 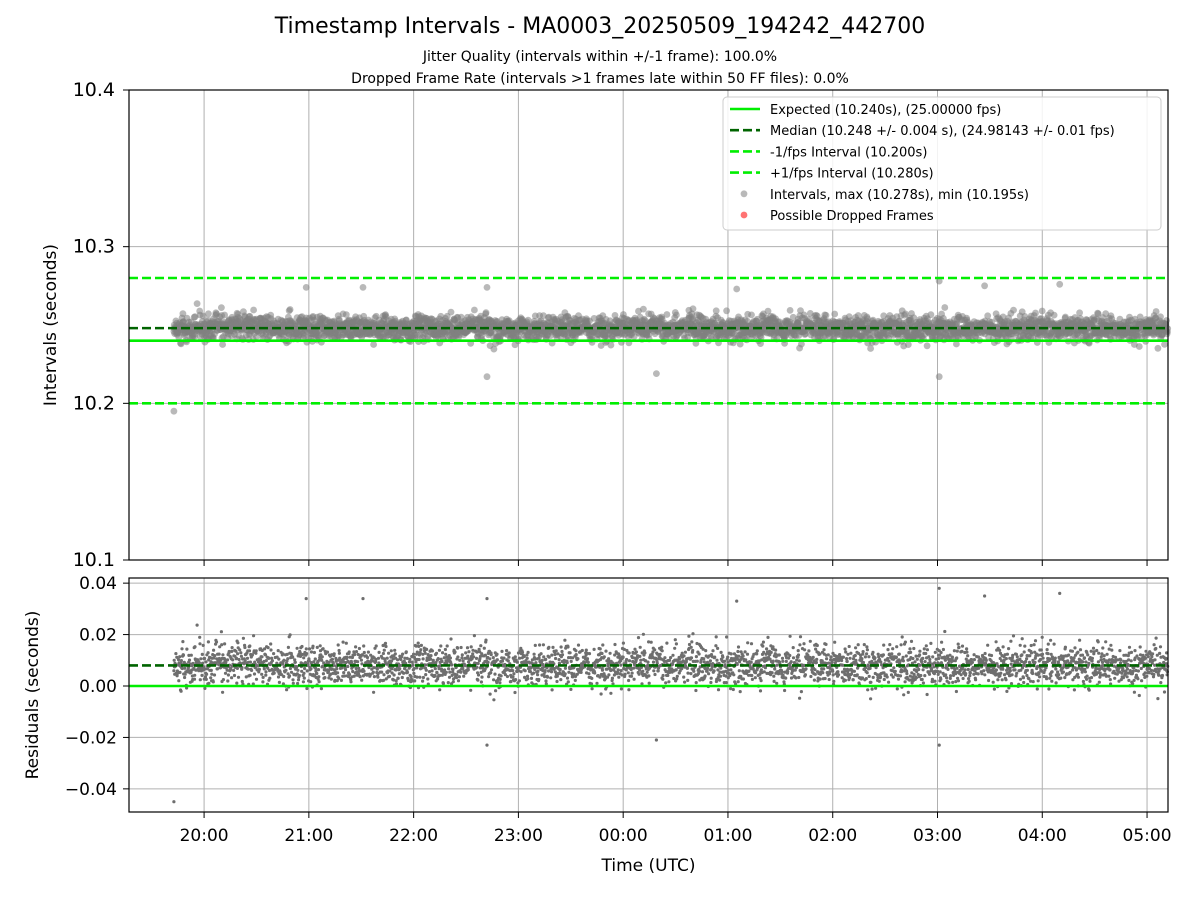 I want to click on intervals-y-axis-label: Intervals (seconds), so click(x=51, y=325).